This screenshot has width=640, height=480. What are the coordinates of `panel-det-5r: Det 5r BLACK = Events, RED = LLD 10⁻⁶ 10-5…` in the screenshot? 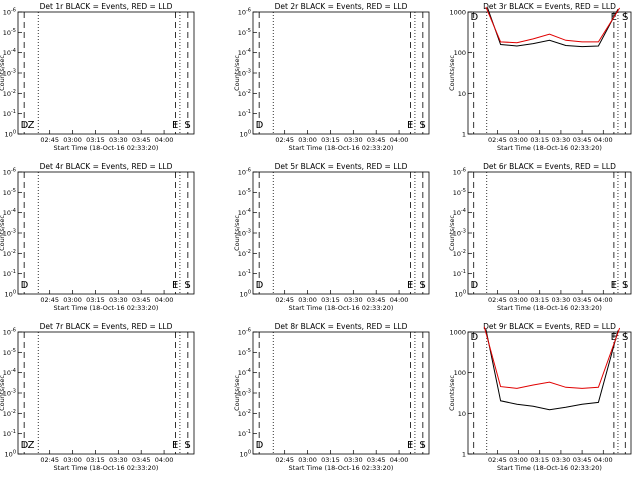 It's located at (331, 237).